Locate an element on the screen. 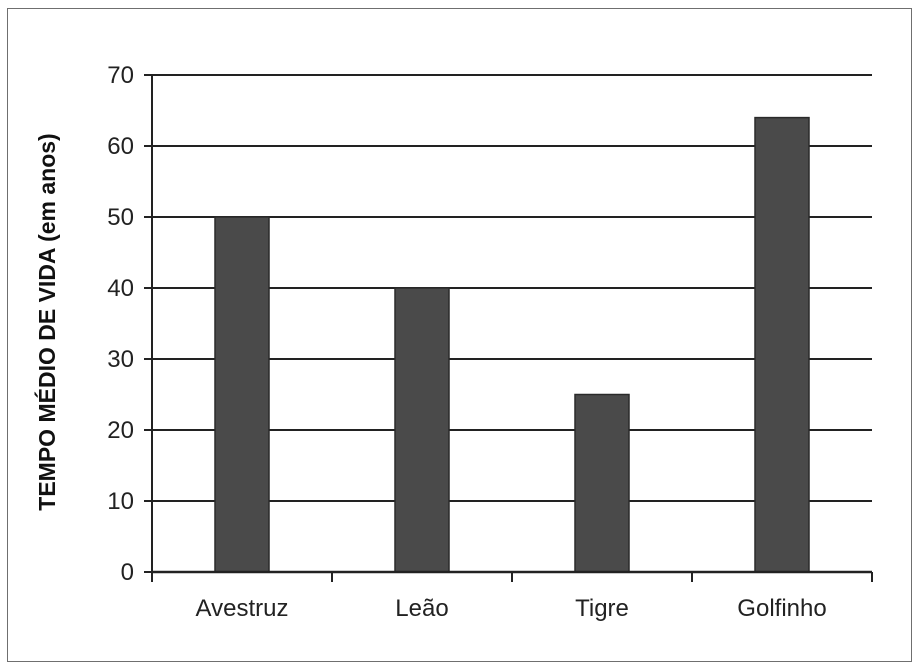 The height and width of the screenshot is (670, 921). x-category-labels: Avestruz Leão Tigre Golfinho is located at coordinates (511, 608).